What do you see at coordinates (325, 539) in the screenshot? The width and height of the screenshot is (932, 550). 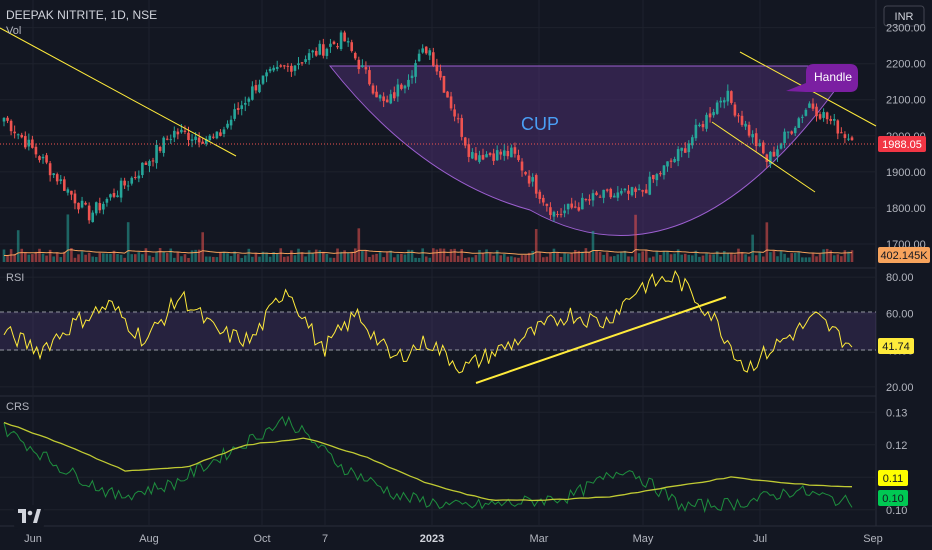 I see `time-label: 7` at bounding box center [325, 539].